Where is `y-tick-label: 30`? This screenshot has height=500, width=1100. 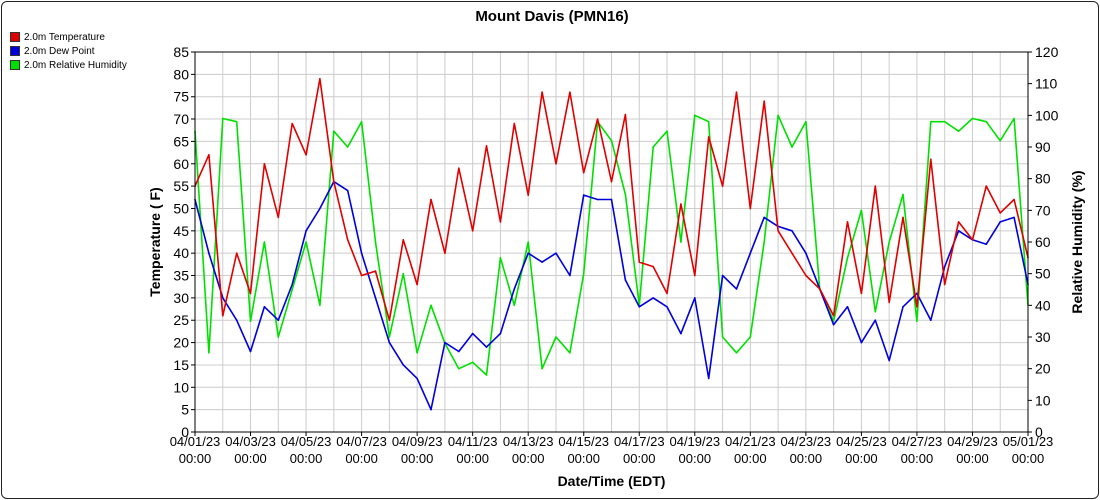 y-tick-label: 30 is located at coordinates (181, 298).